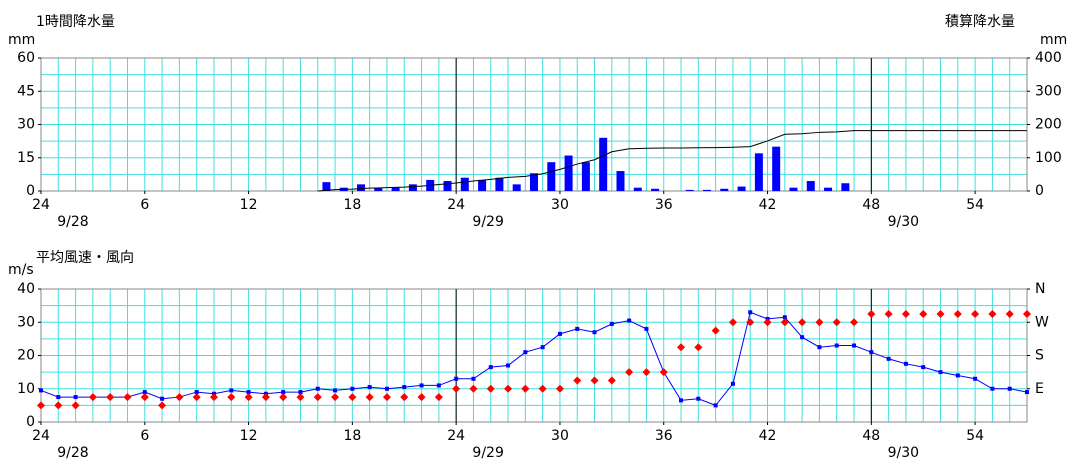  What do you see at coordinates (1048, 58) in the screenshot?
I see `y2-tick-label: 400` at bounding box center [1048, 58].